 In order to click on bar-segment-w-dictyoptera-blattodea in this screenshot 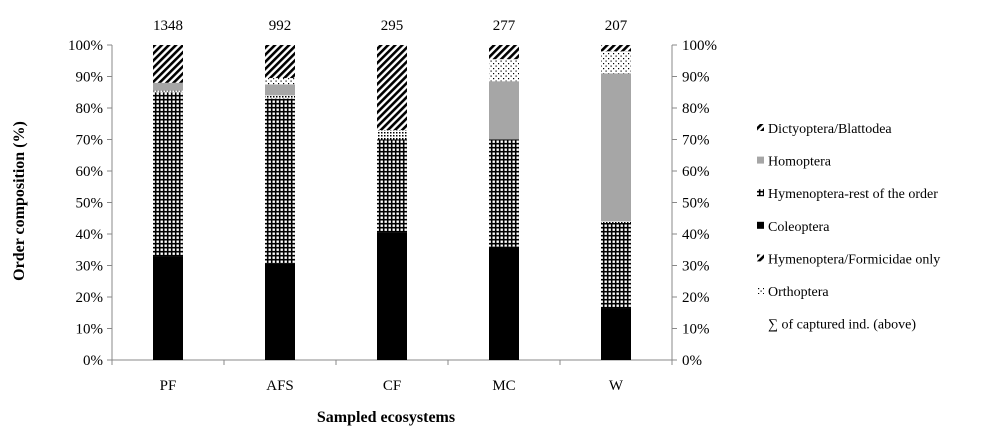, I will do `click(616, 48)`.